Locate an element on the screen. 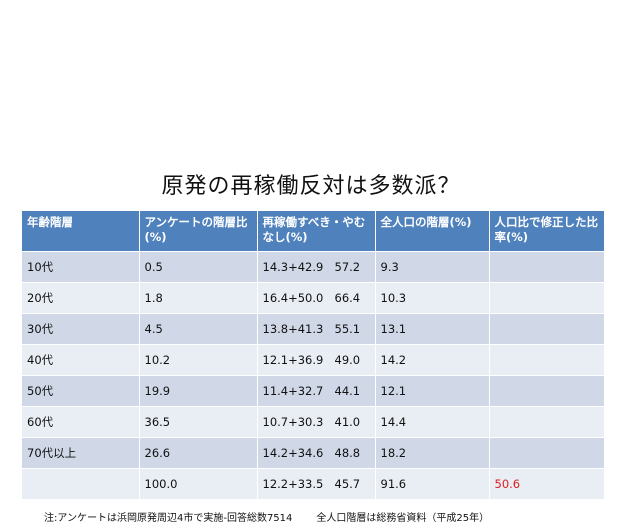 This screenshot has width=622, height=531. population-cell: 9.3 is located at coordinates (432, 267).